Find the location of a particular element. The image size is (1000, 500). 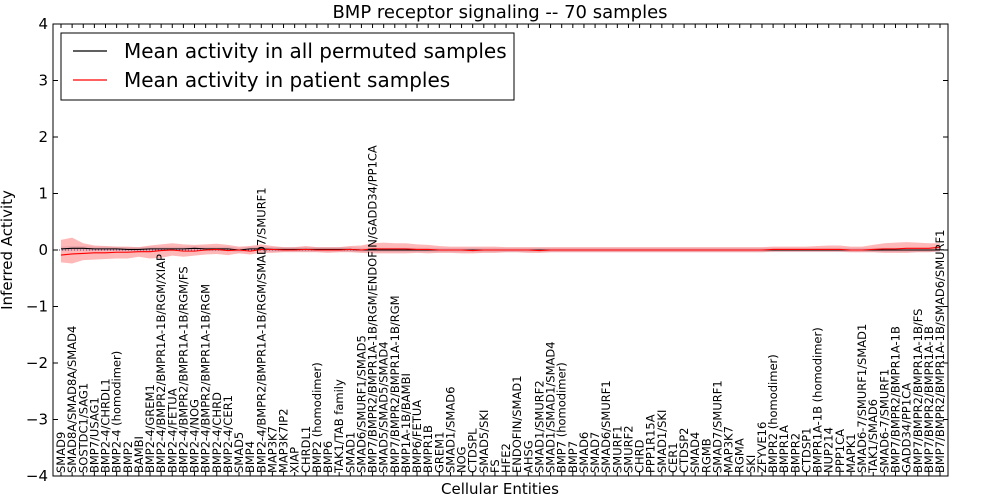

x-axis-title: Cellular Entities is located at coordinates (500, 489).